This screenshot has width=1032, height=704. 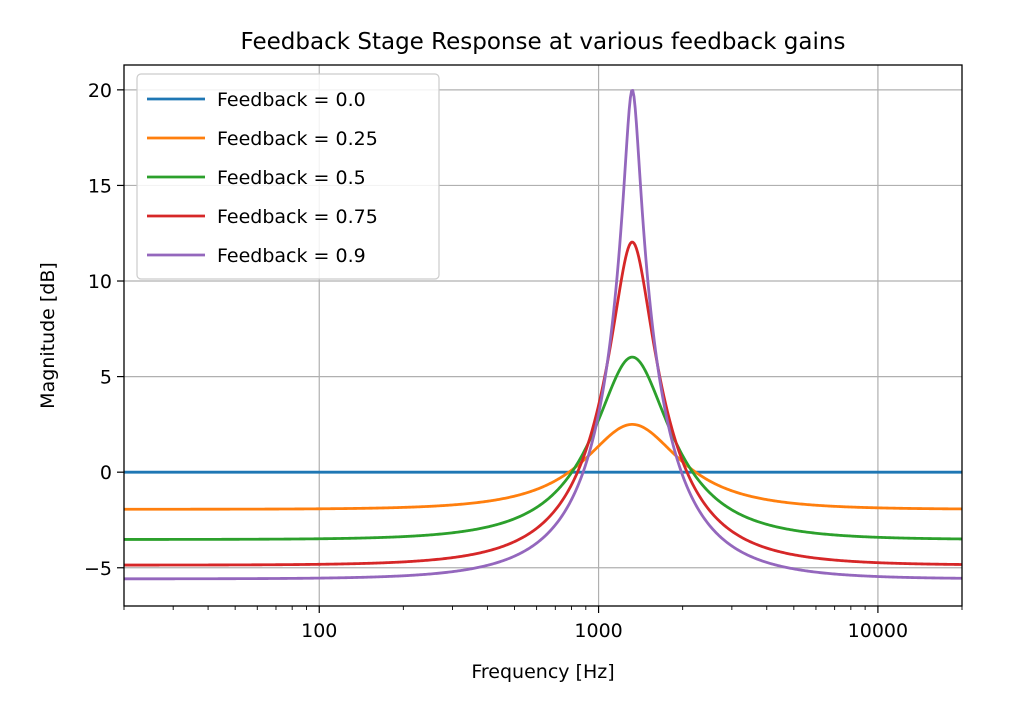 I want to click on x-tick-label: 100, so click(x=319, y=631).